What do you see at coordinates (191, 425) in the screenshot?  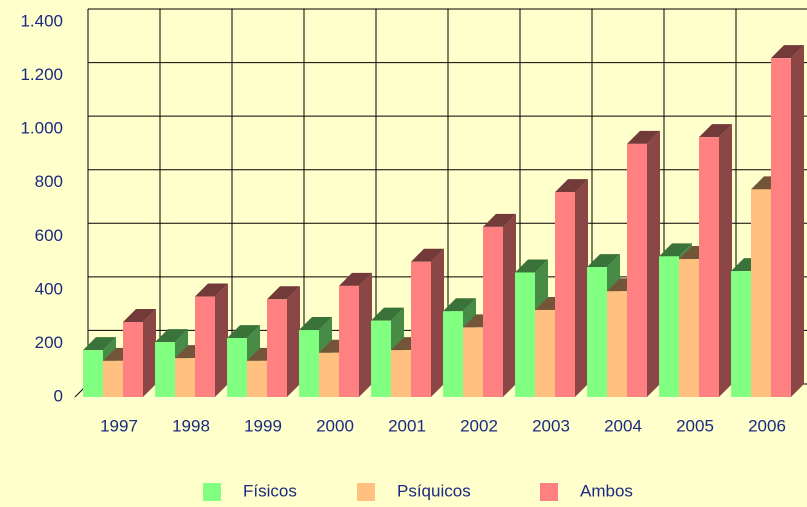 I see `x-tick-label: 1998` at bounding box center [191, 425].